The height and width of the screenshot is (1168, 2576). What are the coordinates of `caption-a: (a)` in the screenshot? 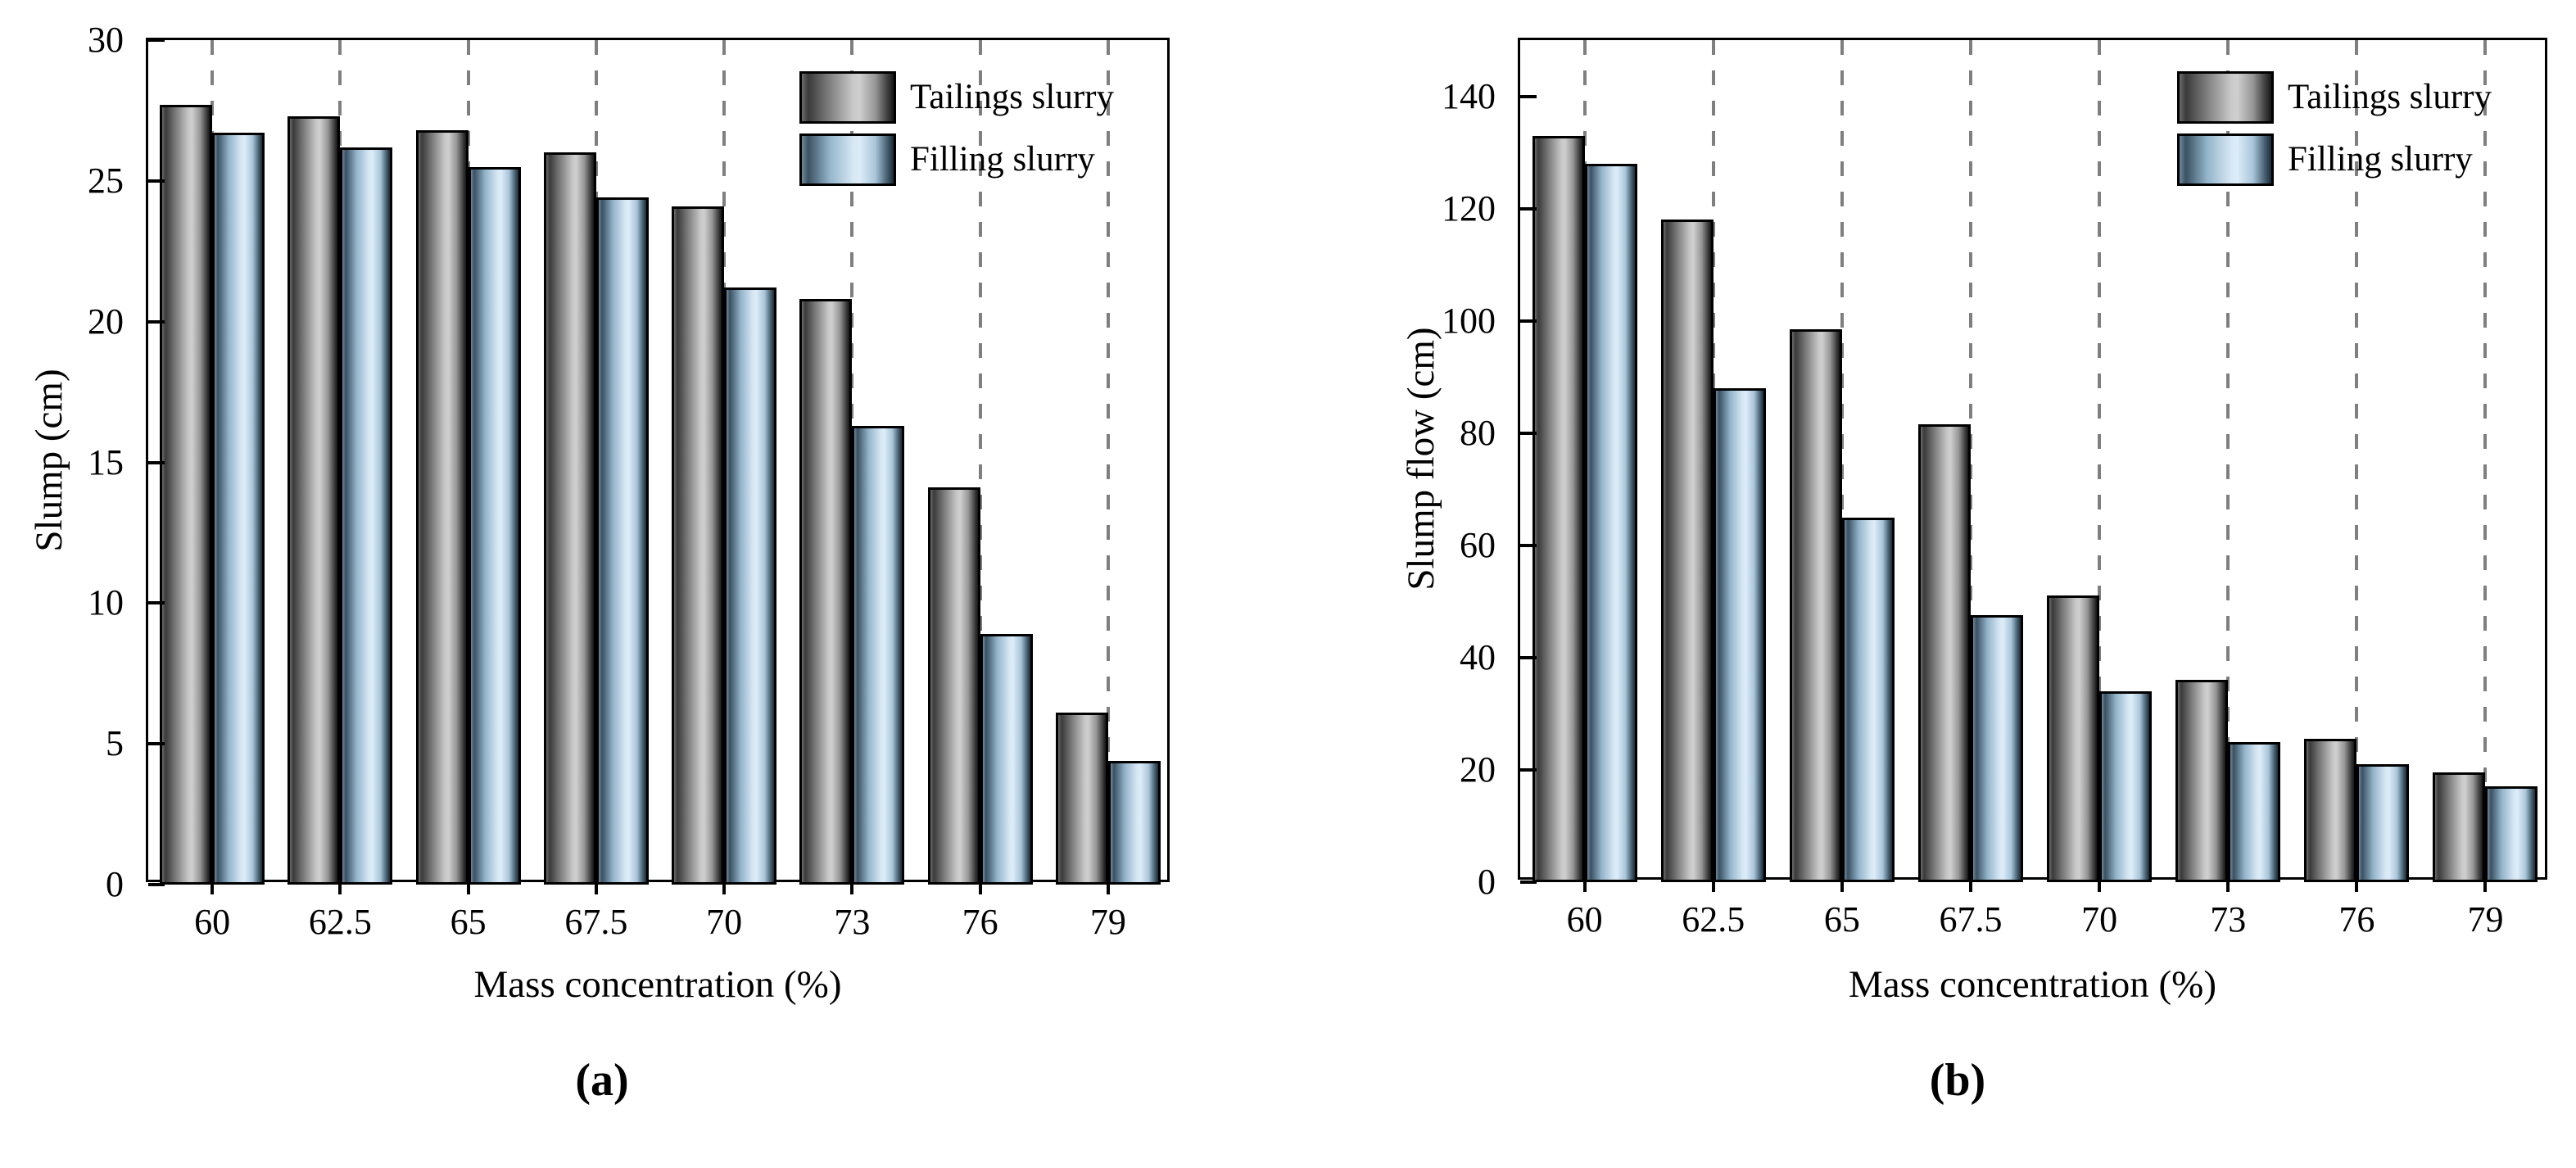 It's located at (602, 1080).